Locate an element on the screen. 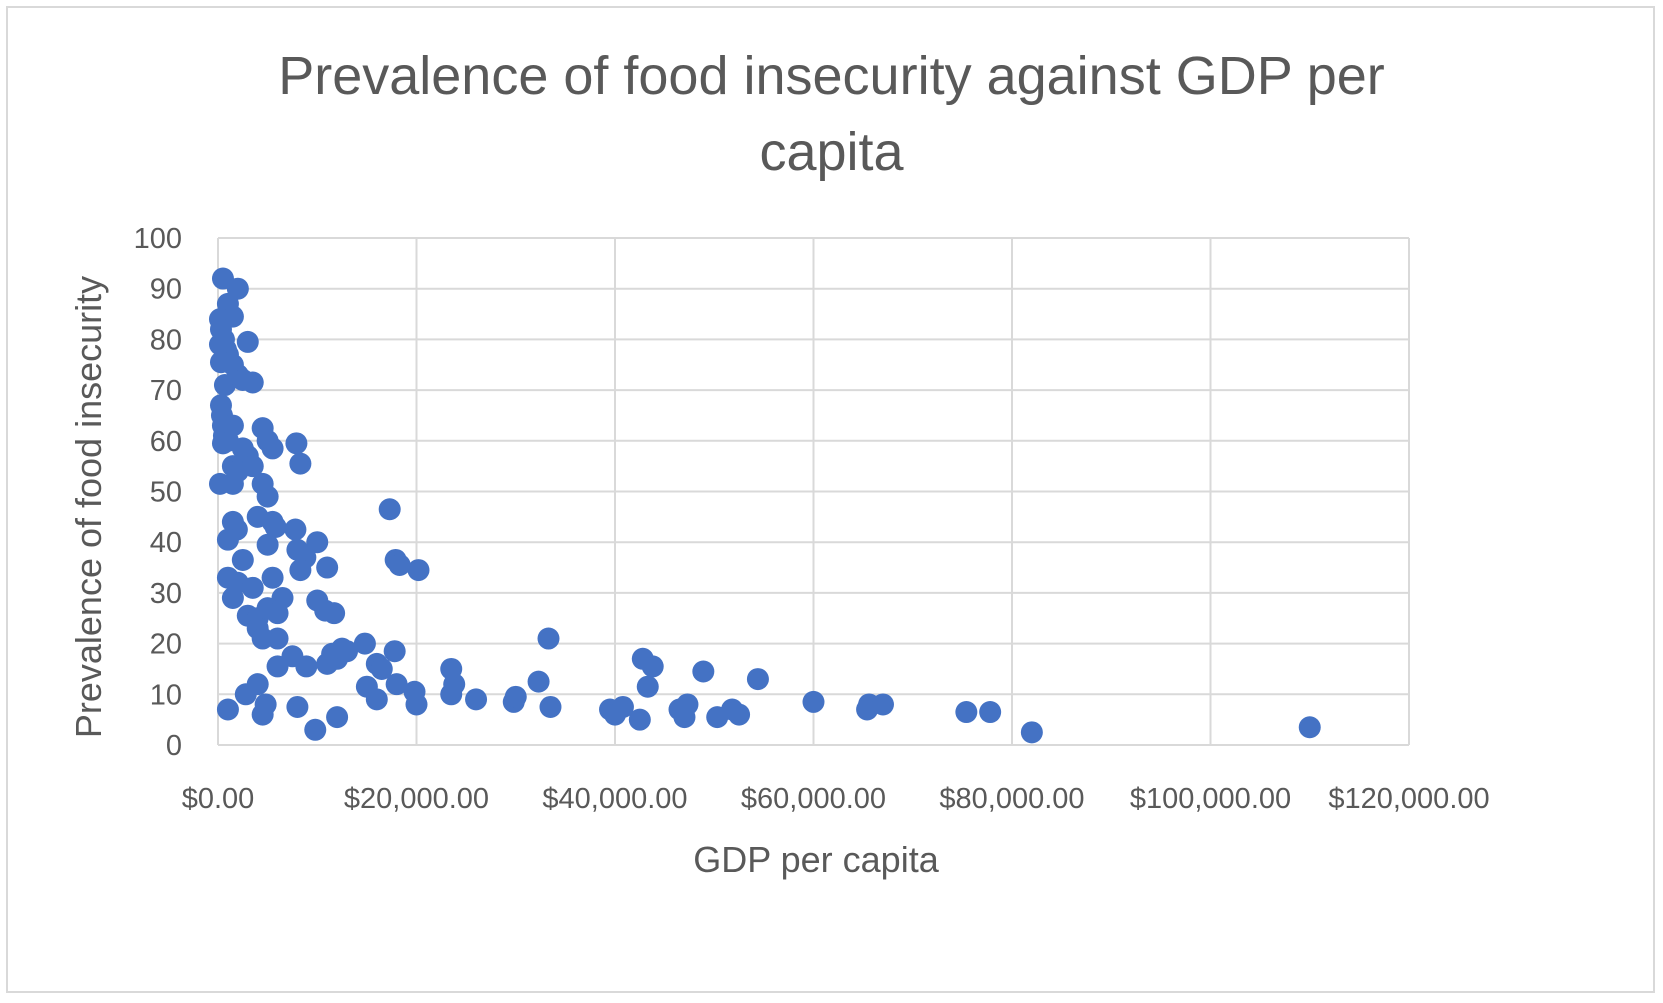 This screenshot has height=1003, width=1663. x-tick-label: $20,000.00 is located at coordinates (416, 799).